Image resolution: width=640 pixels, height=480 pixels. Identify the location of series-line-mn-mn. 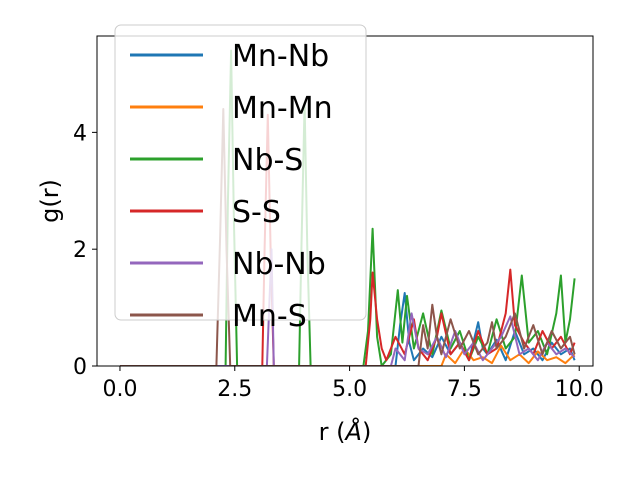
(348, 355).